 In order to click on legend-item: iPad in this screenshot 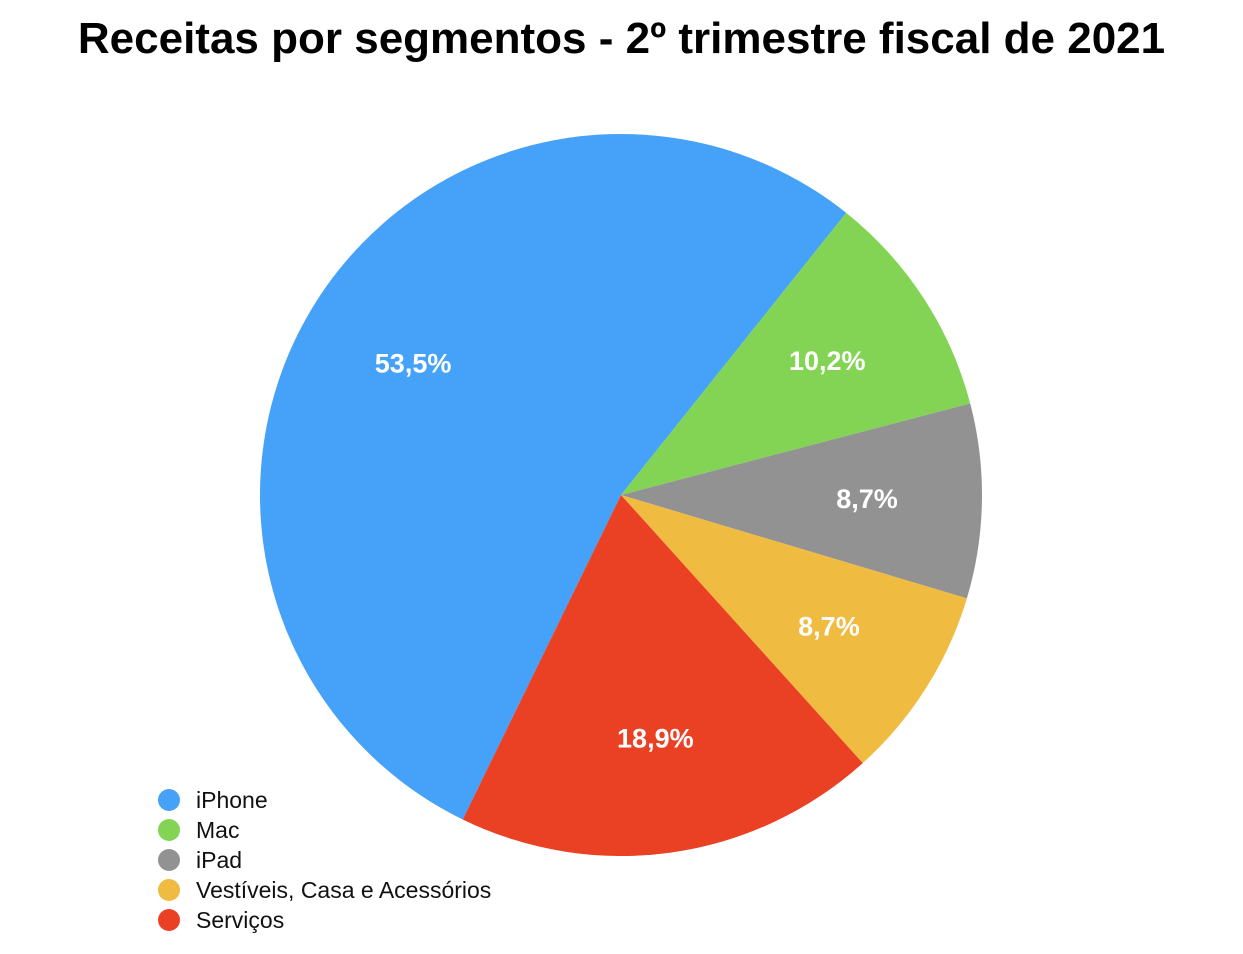, I will do `click(324, 860)`.